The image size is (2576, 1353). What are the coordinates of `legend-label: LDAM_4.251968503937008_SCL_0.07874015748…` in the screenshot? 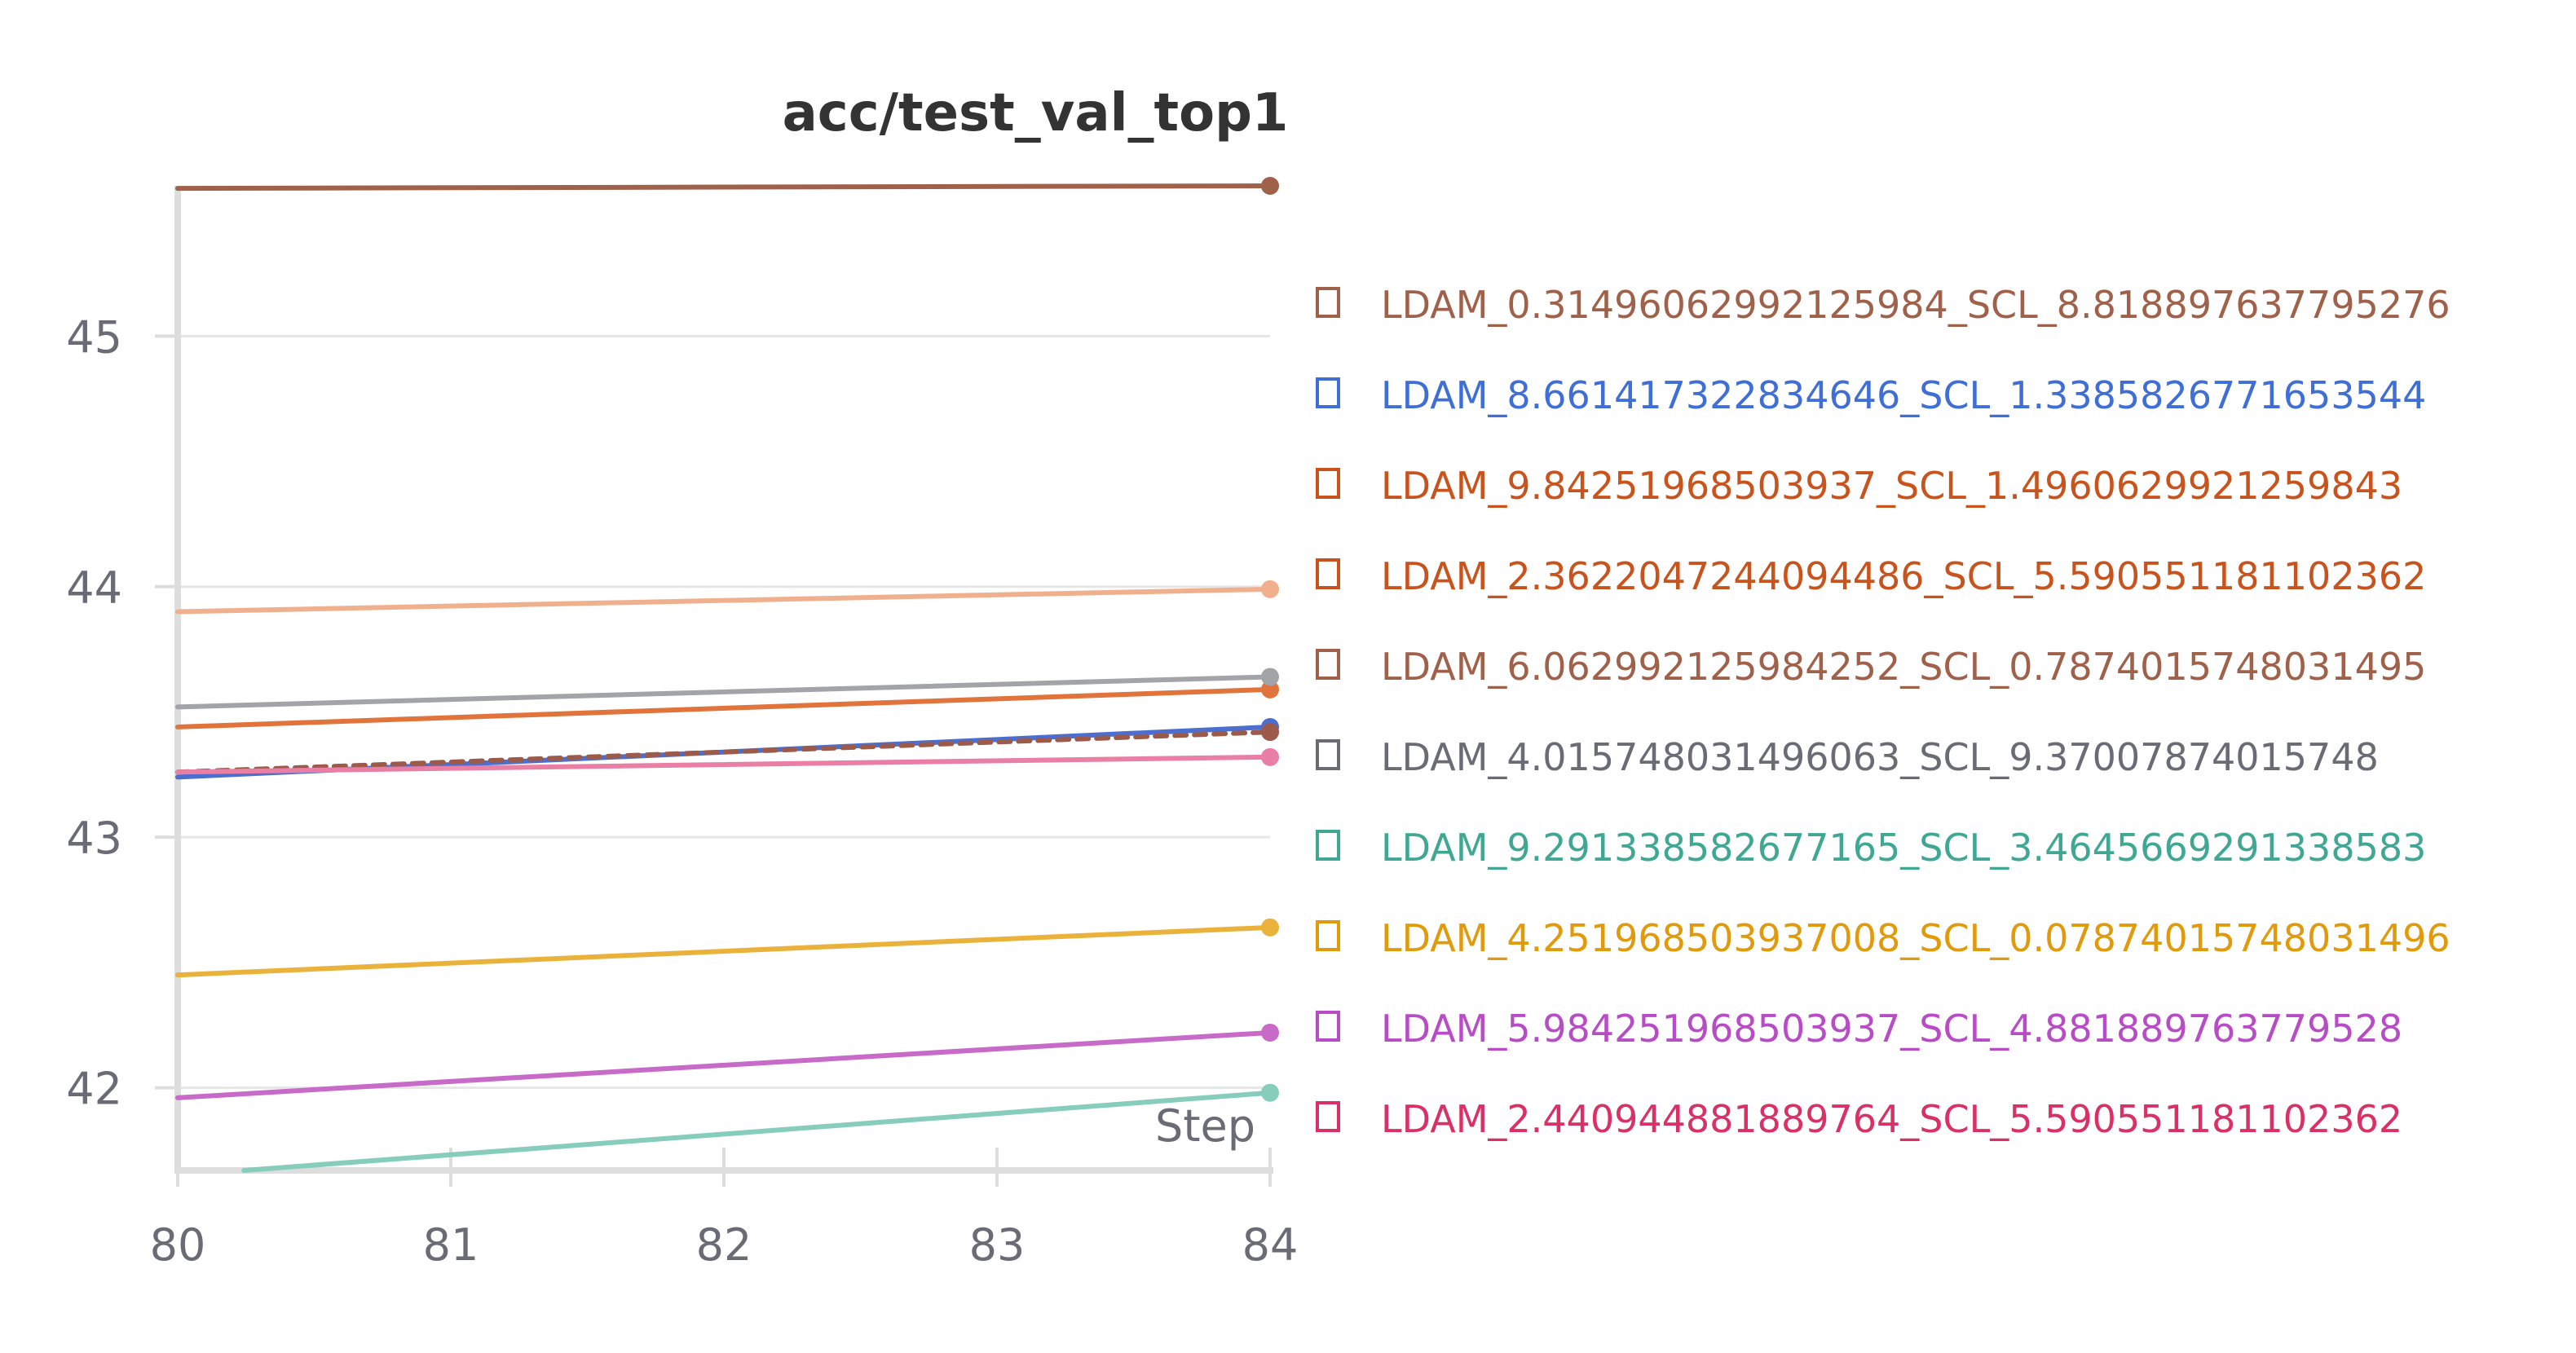 It's located at (1915, 938).